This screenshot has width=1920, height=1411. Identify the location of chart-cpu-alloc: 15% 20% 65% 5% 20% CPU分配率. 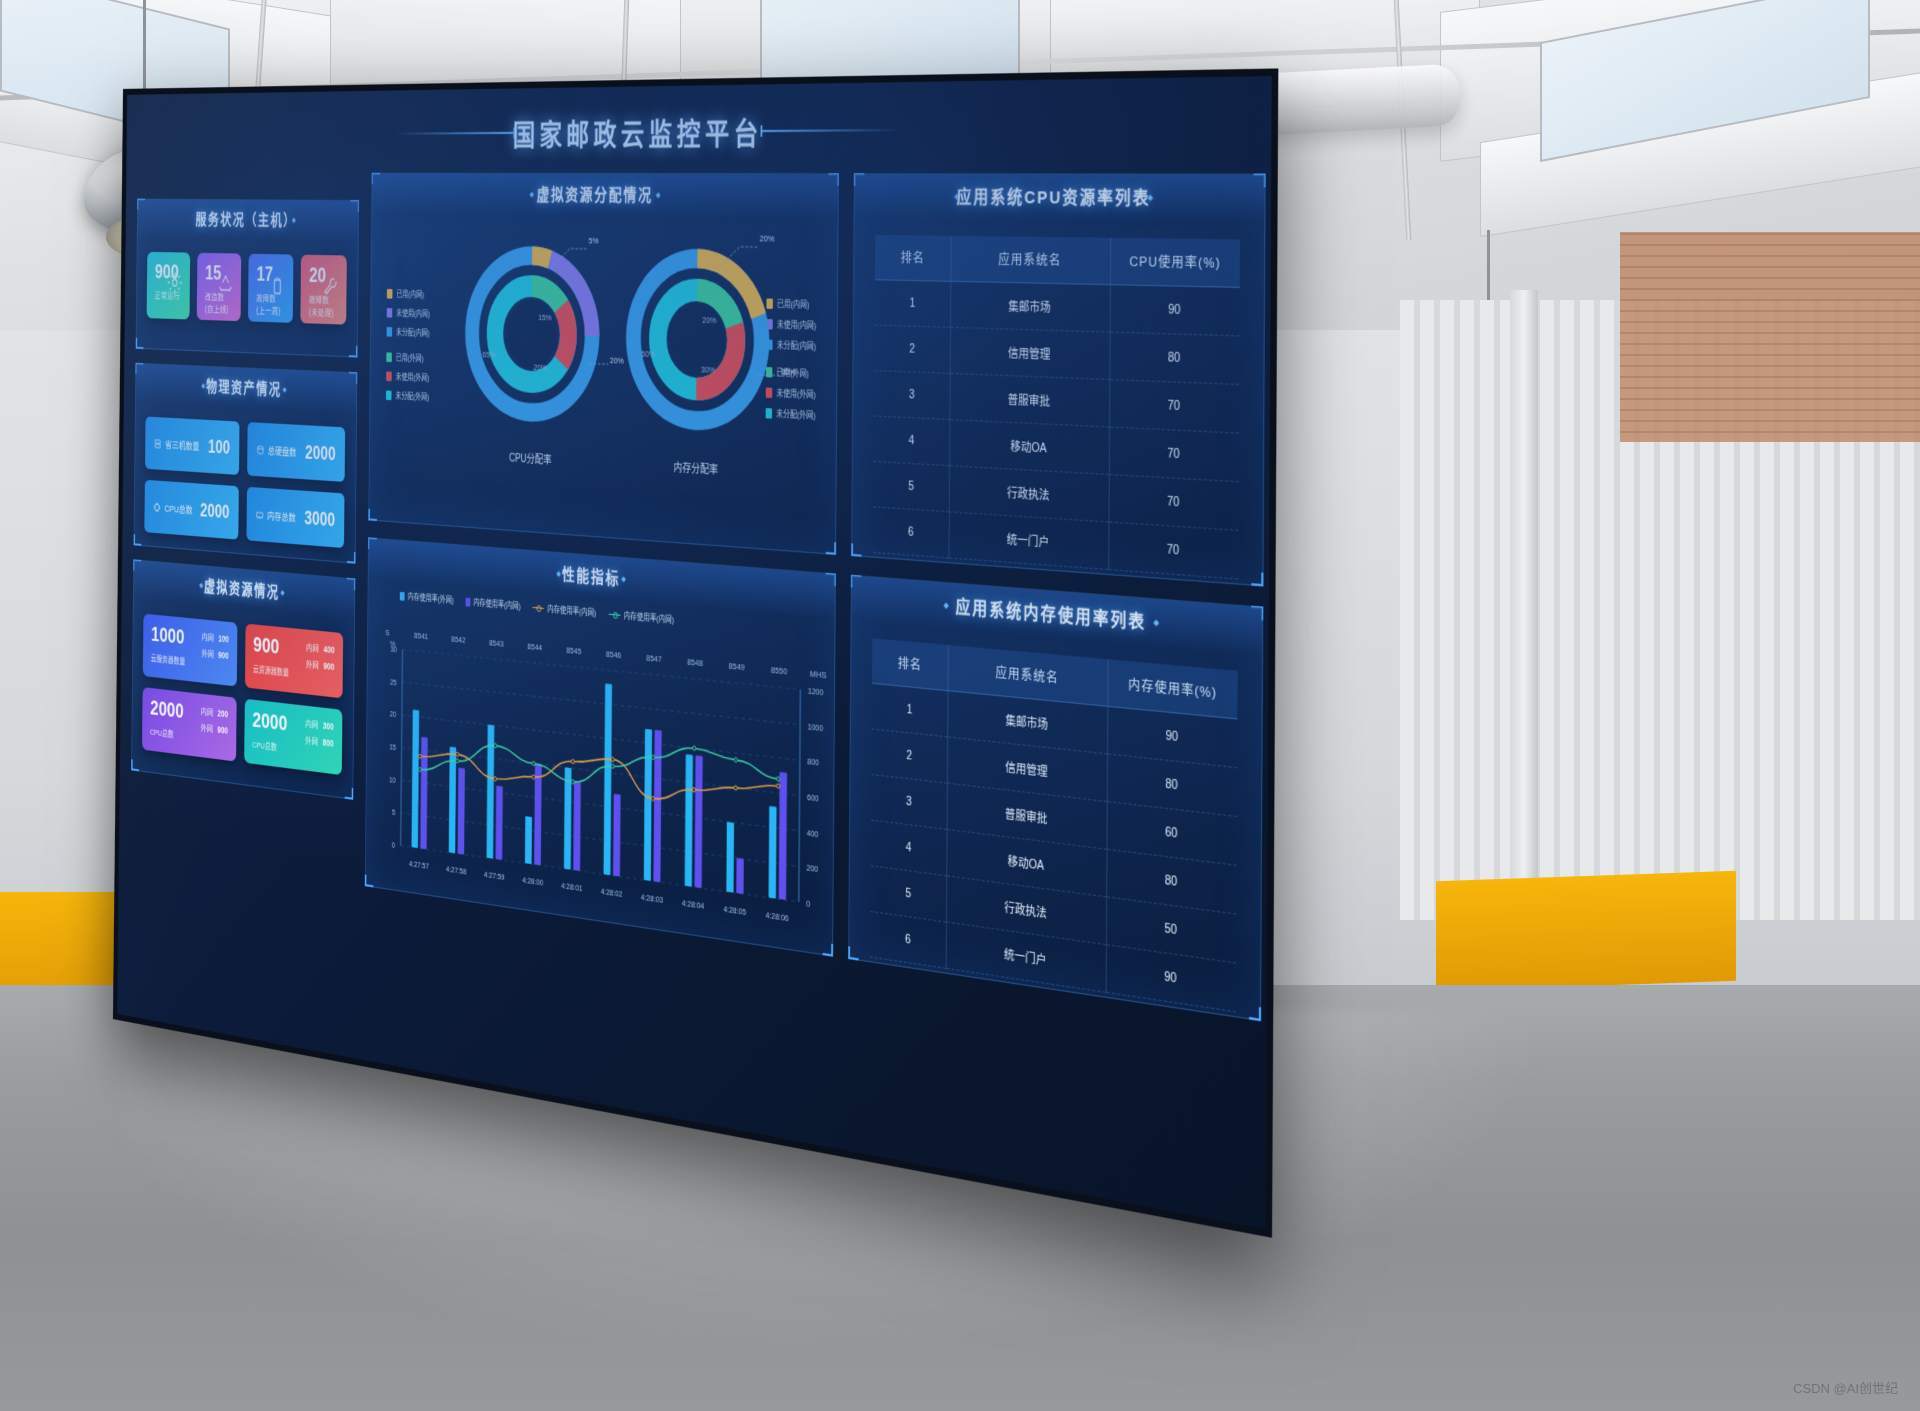
(532, 350).